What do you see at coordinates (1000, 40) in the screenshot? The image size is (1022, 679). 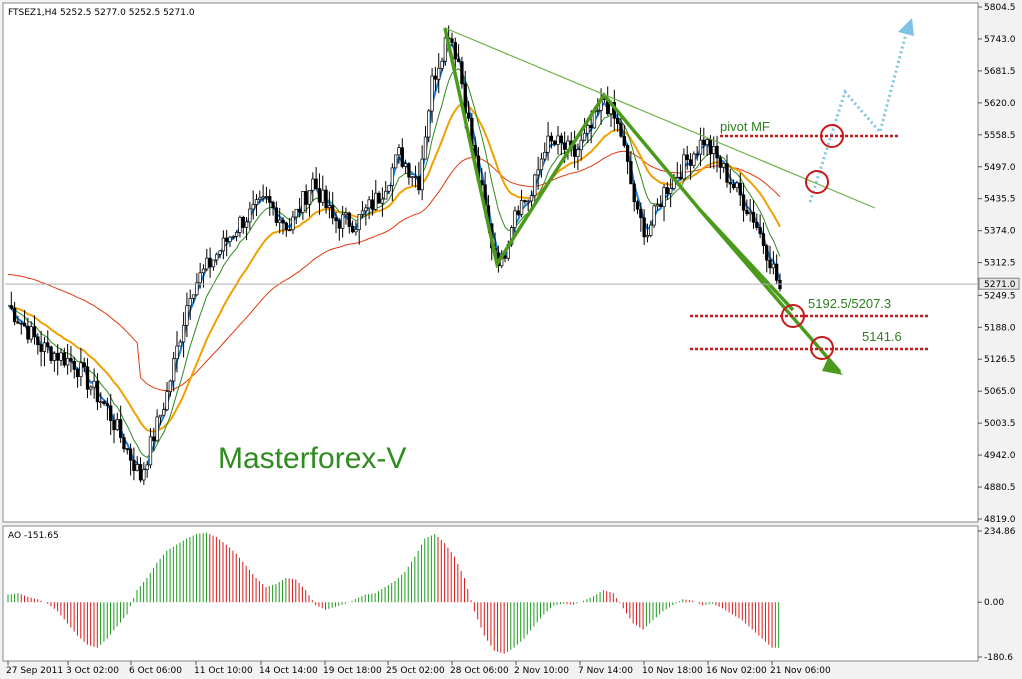 I see `price-tick-label: 5743.0` at bounding box center [1000, 40].